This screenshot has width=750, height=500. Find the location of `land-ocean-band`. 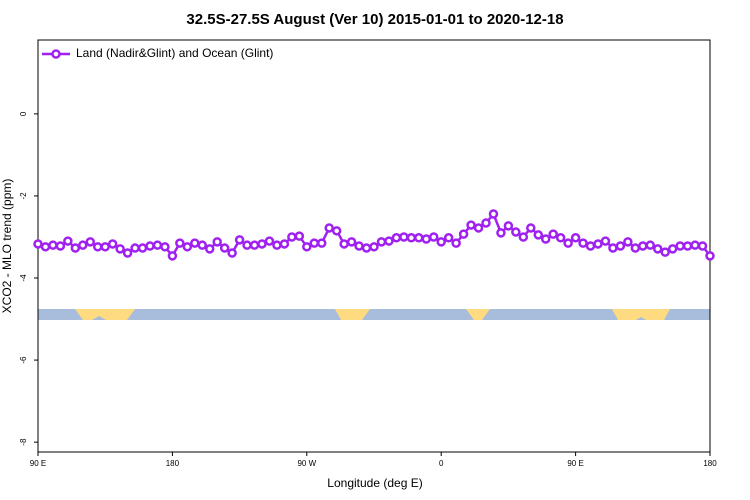

land-ocean-band is located at coordinates (374, 314).